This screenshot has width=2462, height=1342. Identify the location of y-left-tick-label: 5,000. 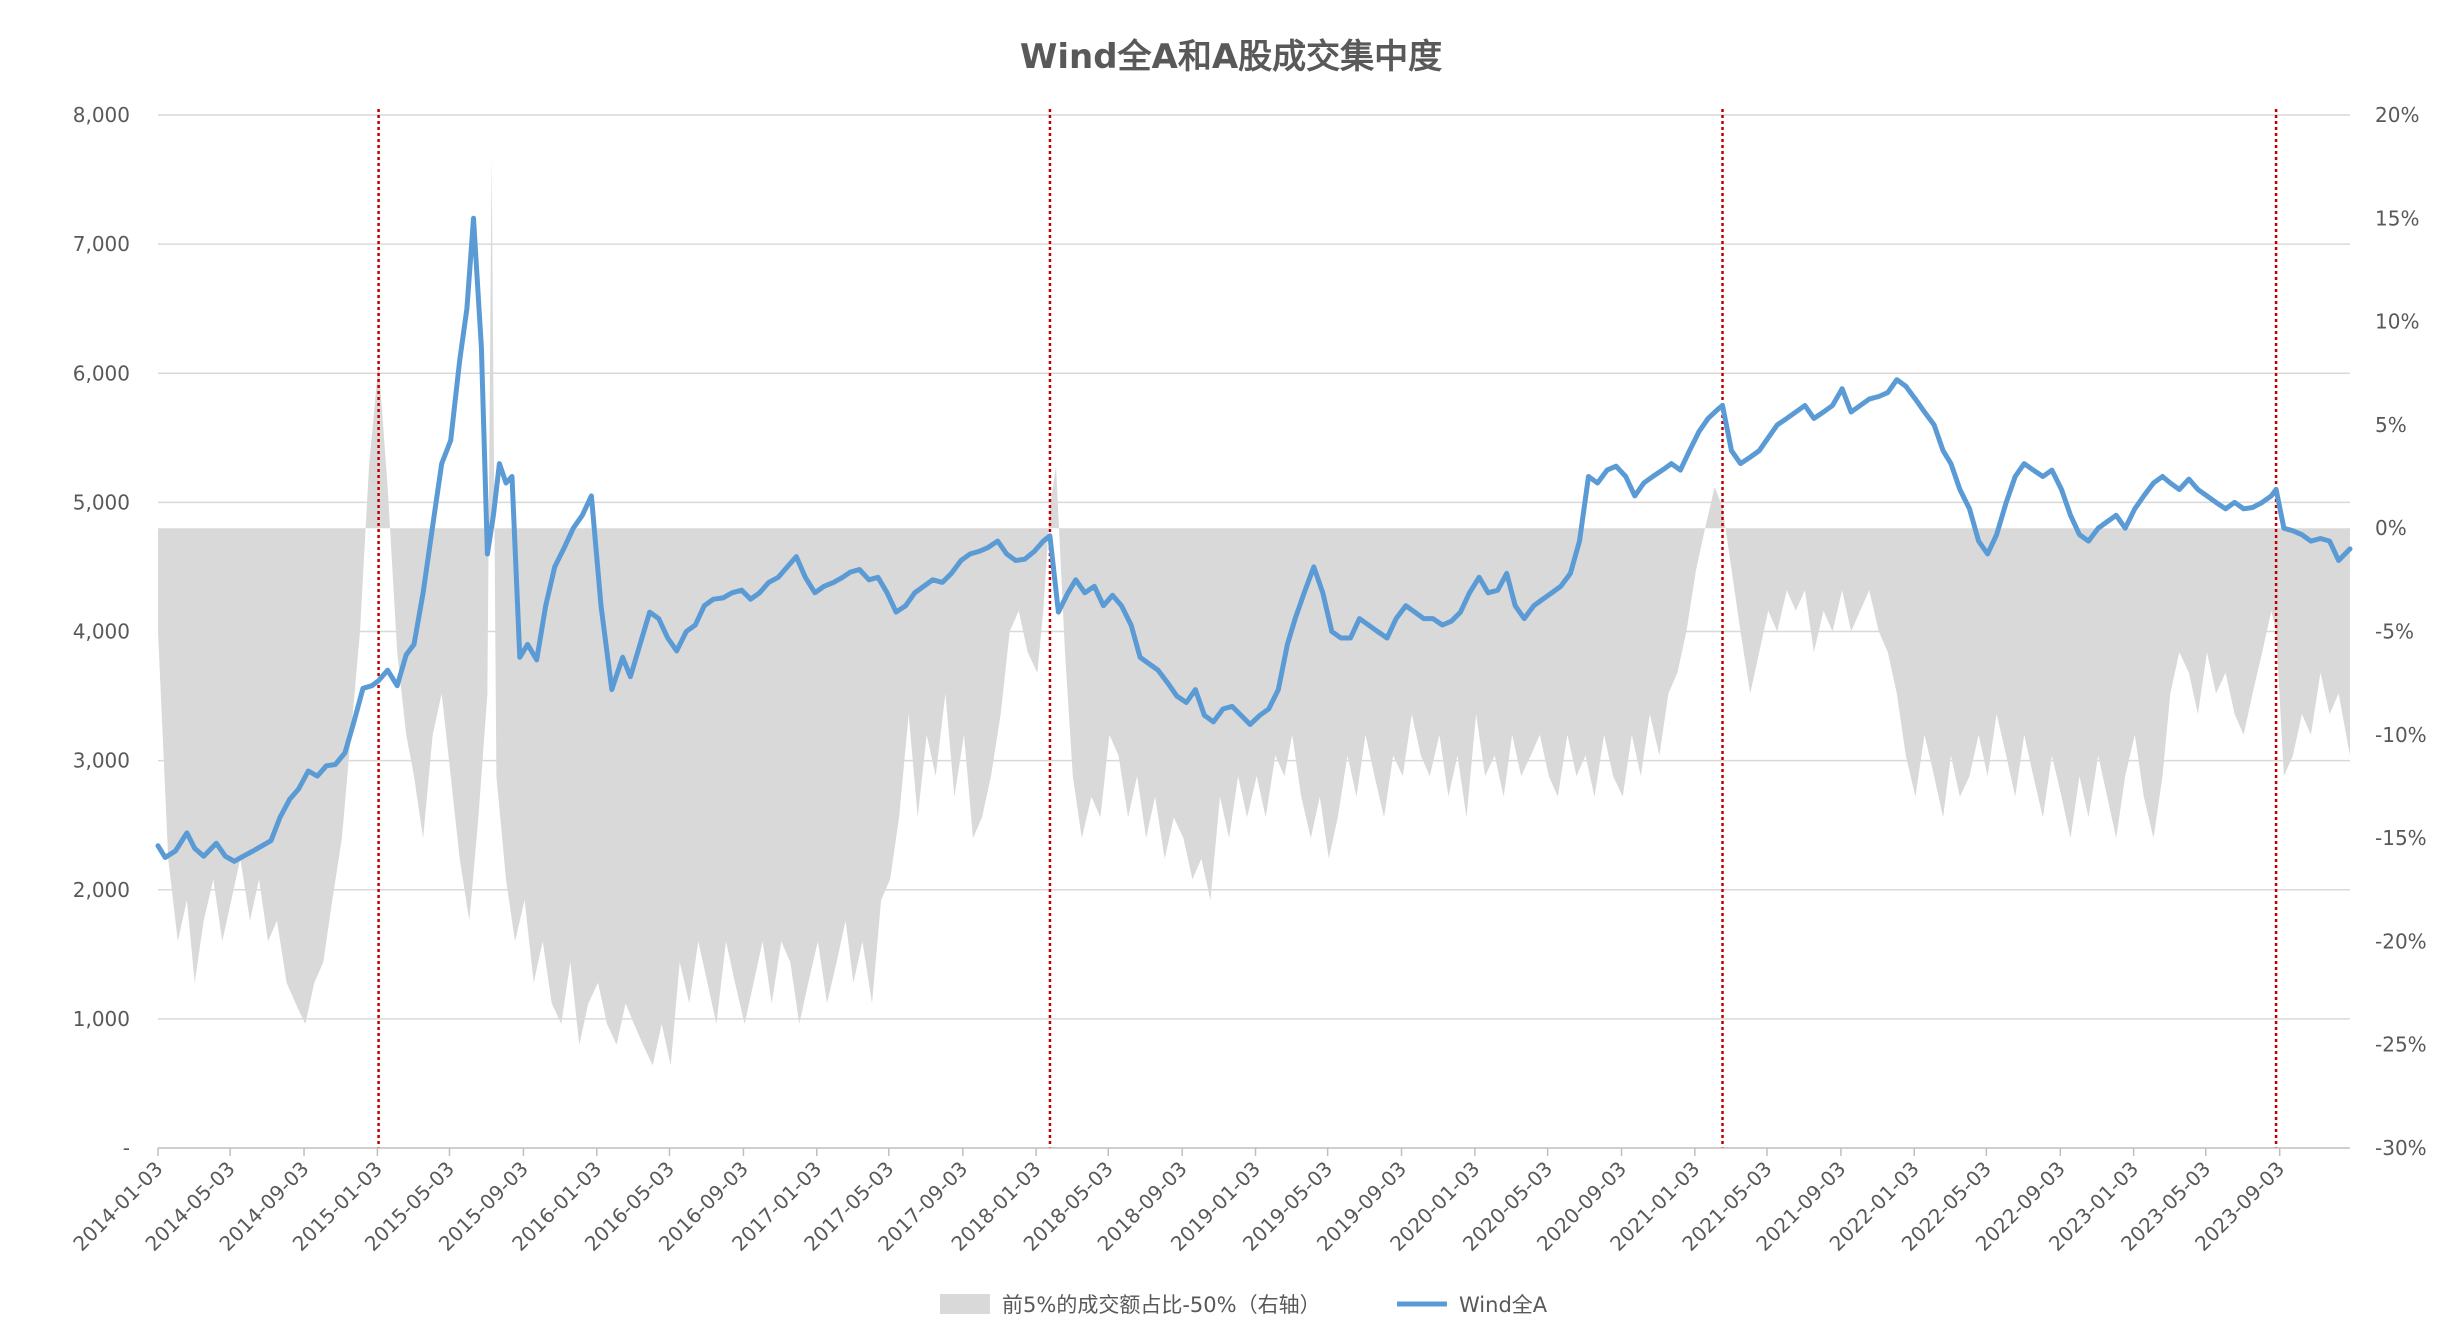
(101, 502).